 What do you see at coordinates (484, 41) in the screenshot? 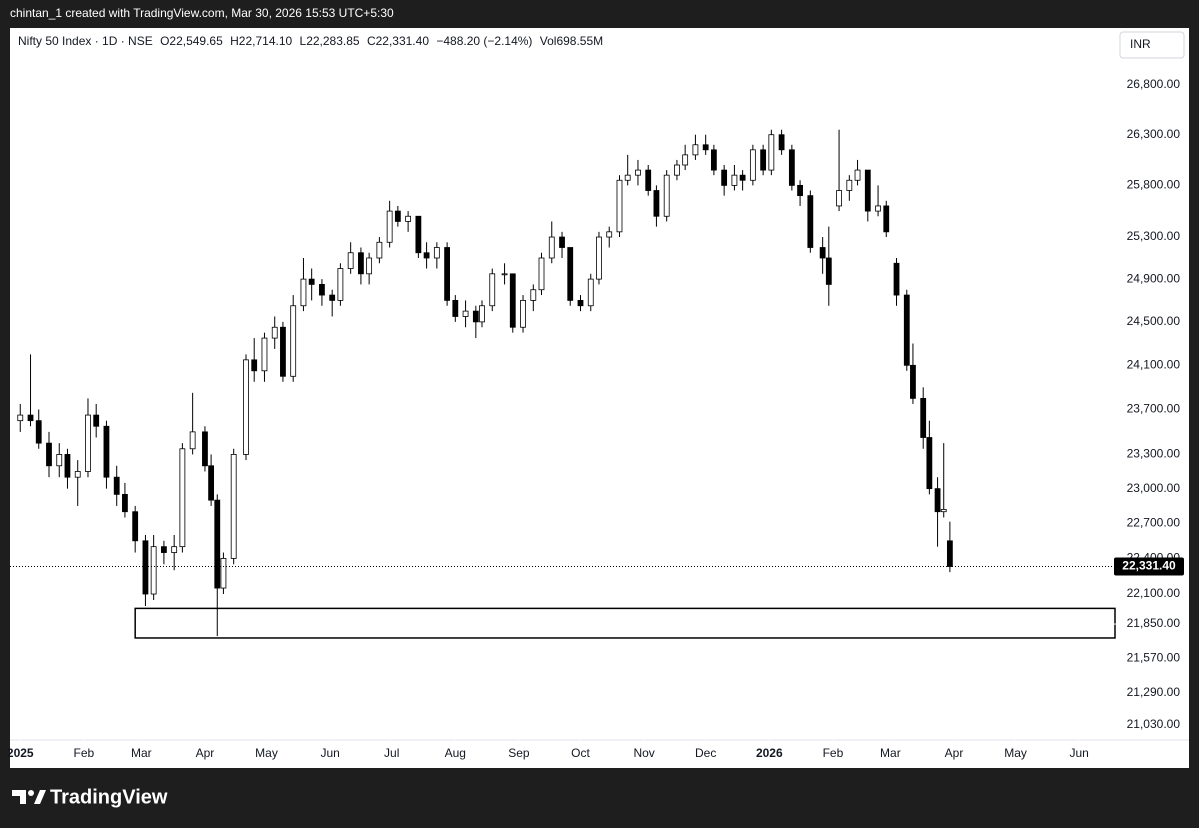
I see `legend-change: −488.20 (−2.14%)` at bounding box center [484, 41].